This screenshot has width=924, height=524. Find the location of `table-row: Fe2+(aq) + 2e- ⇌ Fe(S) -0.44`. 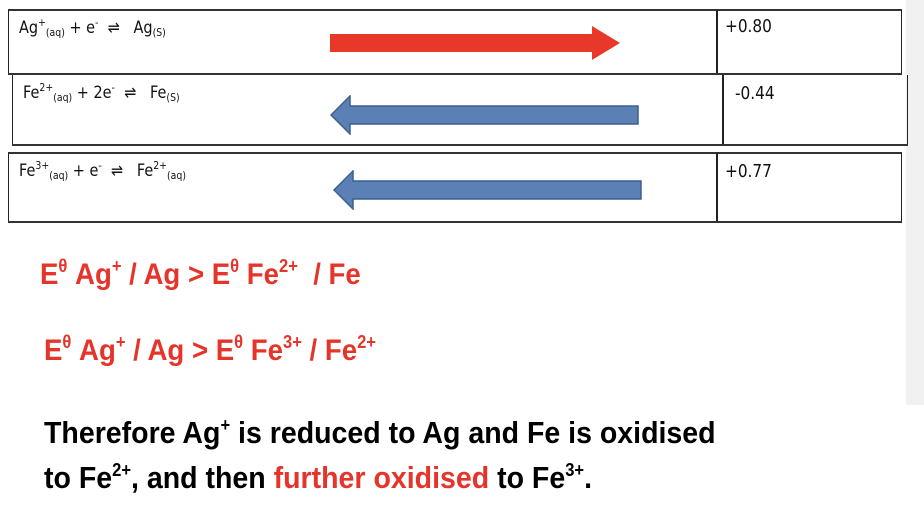

table-row: Fe2+(aq) + 2e- ⇌ Fe(S) -0.44 is located at coordinates (460, 110).